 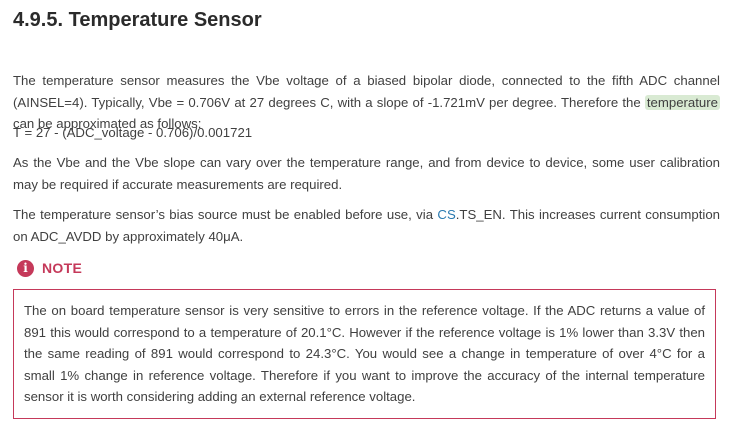 I want to click on note-label: NOTE, so click(x=62, y=268).